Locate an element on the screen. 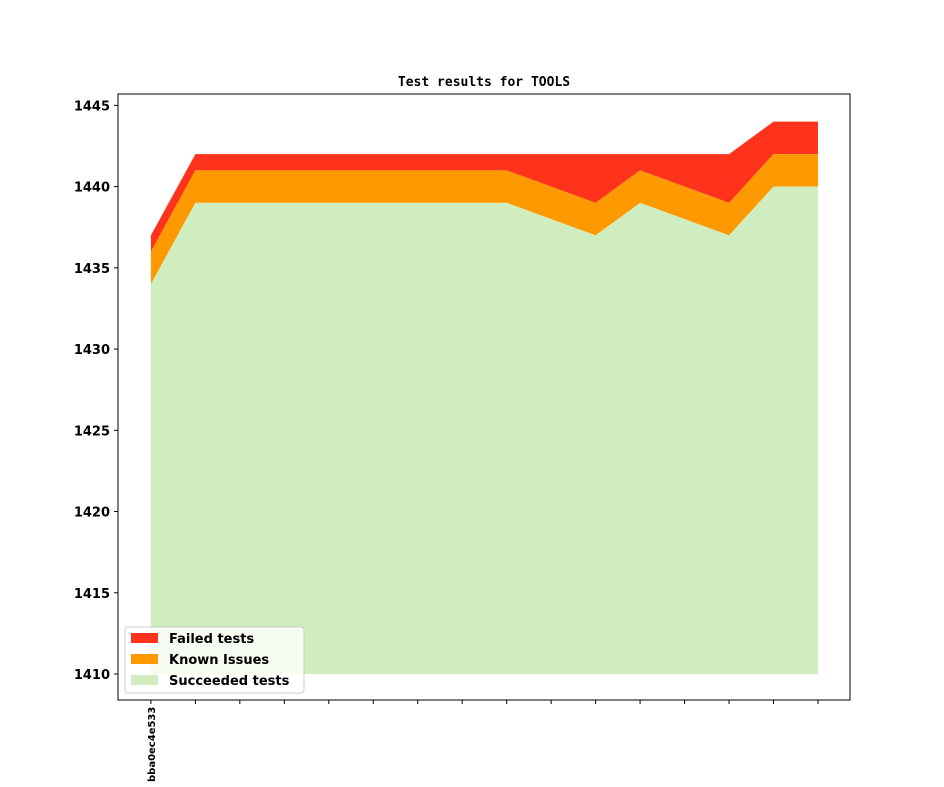 Image resolution: width=944 pixels, height=787 pixels. legend-label: Known Issues is located at coordinates (219, 660).